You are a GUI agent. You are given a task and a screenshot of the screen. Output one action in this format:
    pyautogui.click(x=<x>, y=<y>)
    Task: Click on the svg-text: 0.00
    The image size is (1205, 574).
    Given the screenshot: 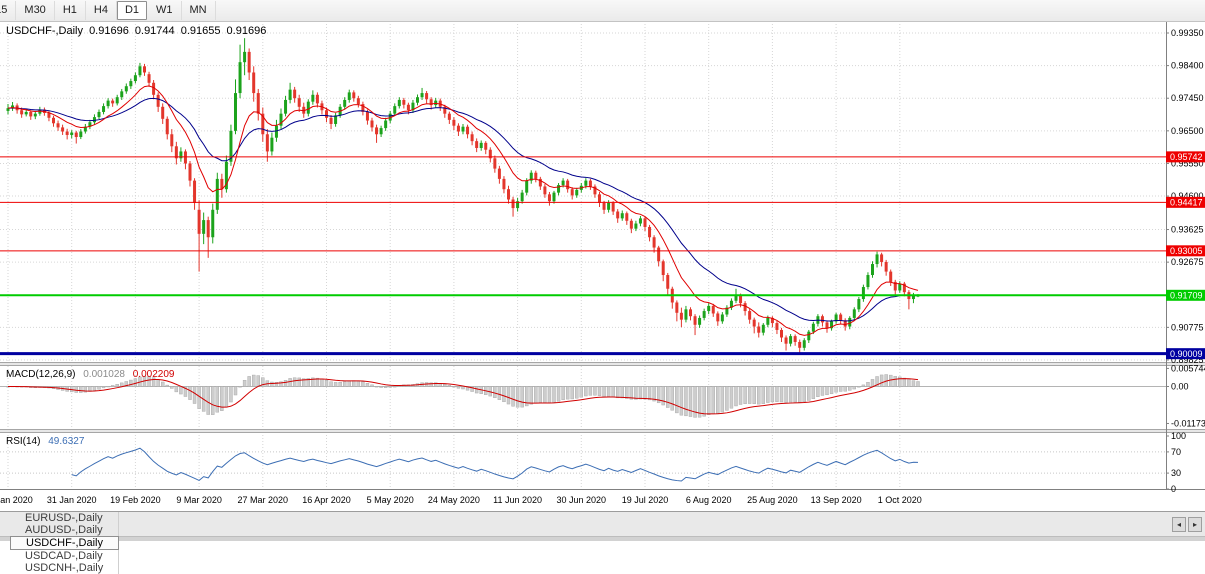 What is the action you would take?
    pyautogui.click(x=1180, y=387)
    